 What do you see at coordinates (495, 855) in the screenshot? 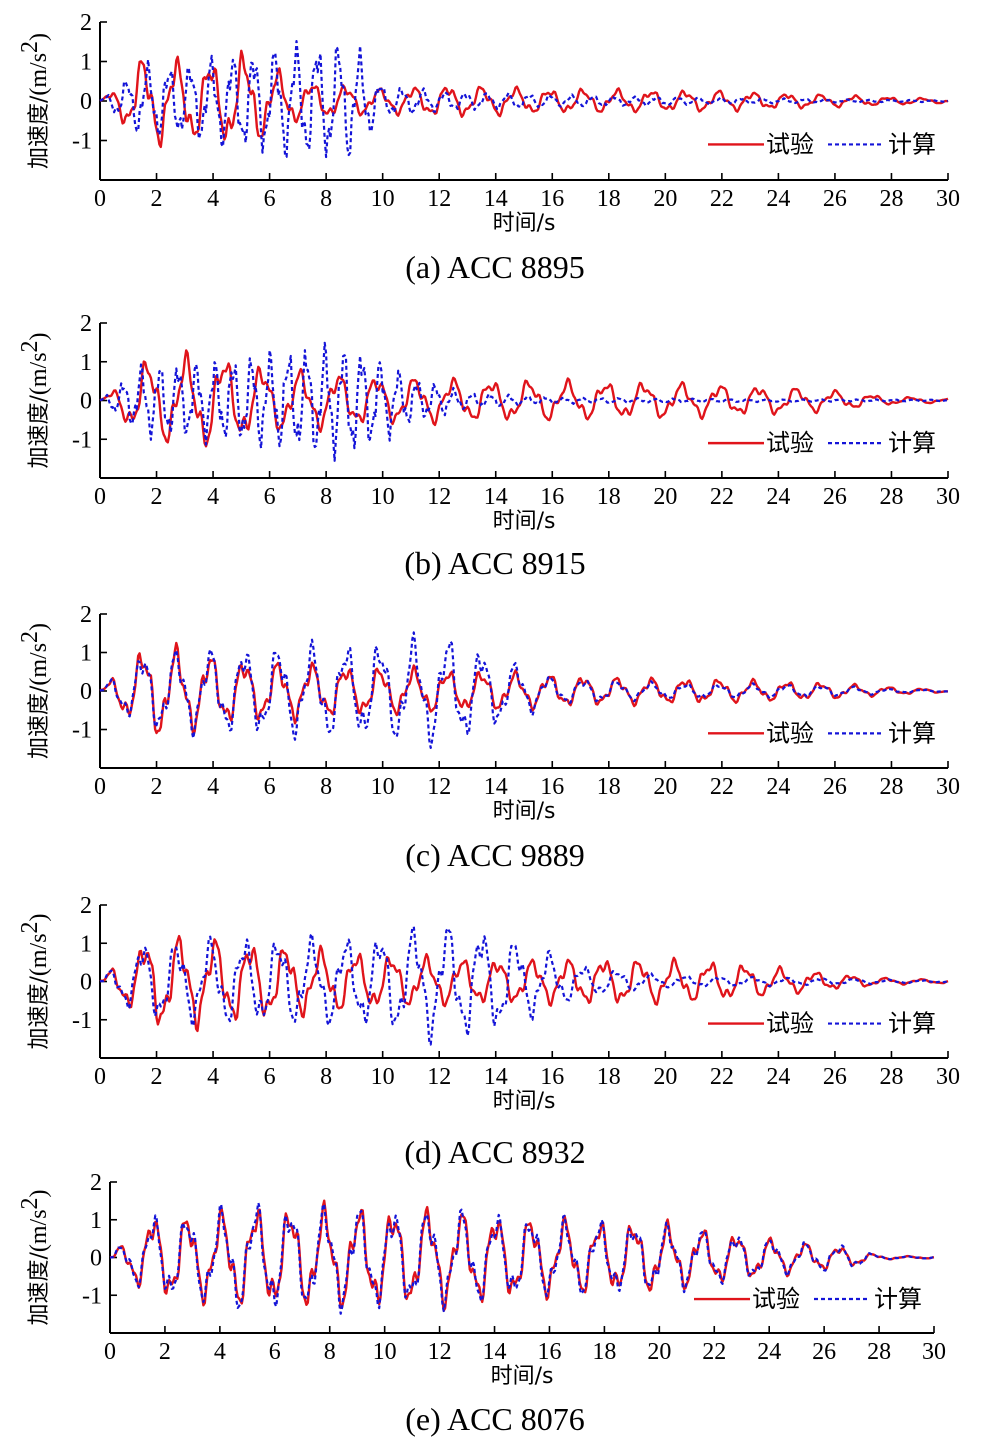
I see `chart-caption: (c) ACC 9889` at bounding box center [495, 855].